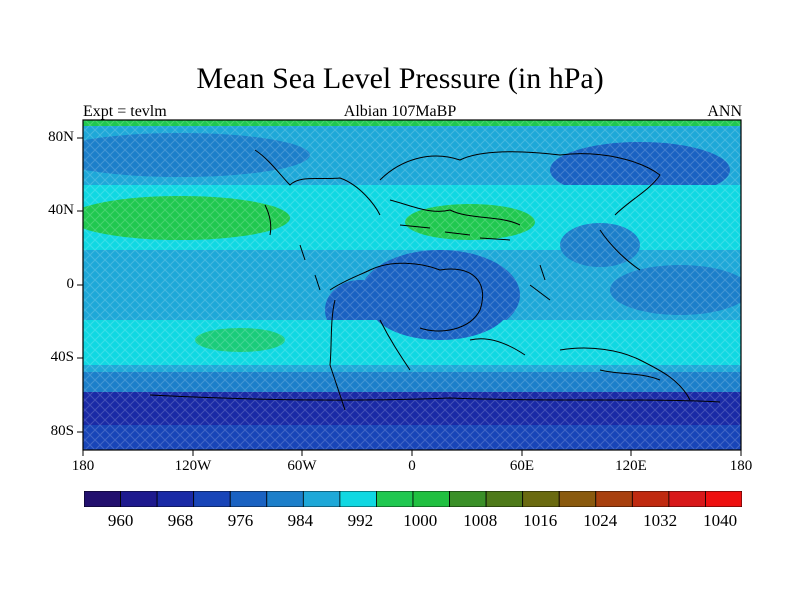  I want to click on colorbar-label: 968, so click(180, 520).